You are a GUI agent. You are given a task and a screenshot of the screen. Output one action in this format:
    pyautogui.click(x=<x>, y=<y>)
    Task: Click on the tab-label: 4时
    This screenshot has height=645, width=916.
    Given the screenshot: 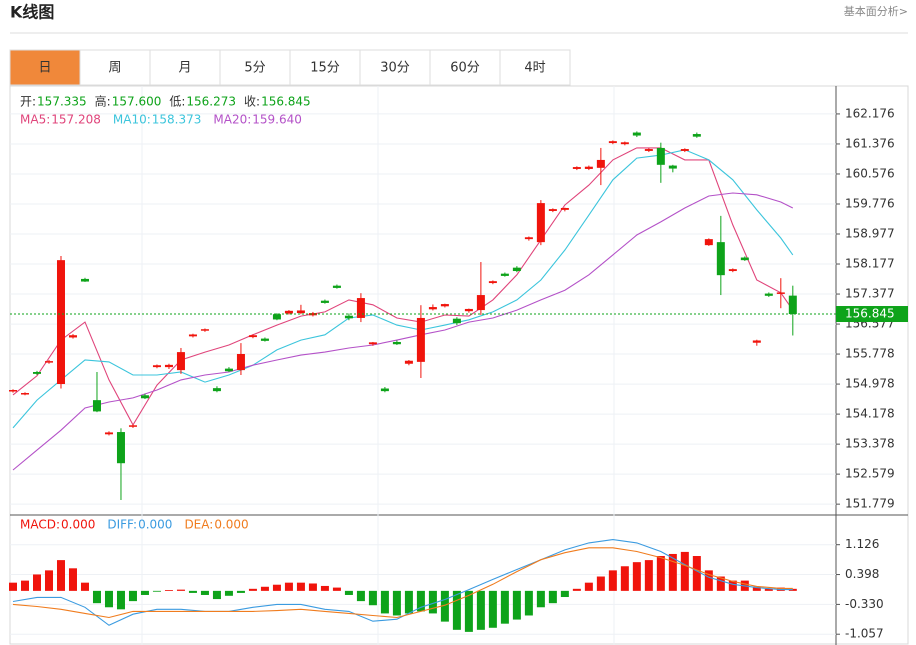 What is the action you would take?
    pyautogui.click(x=534, y=68)
    